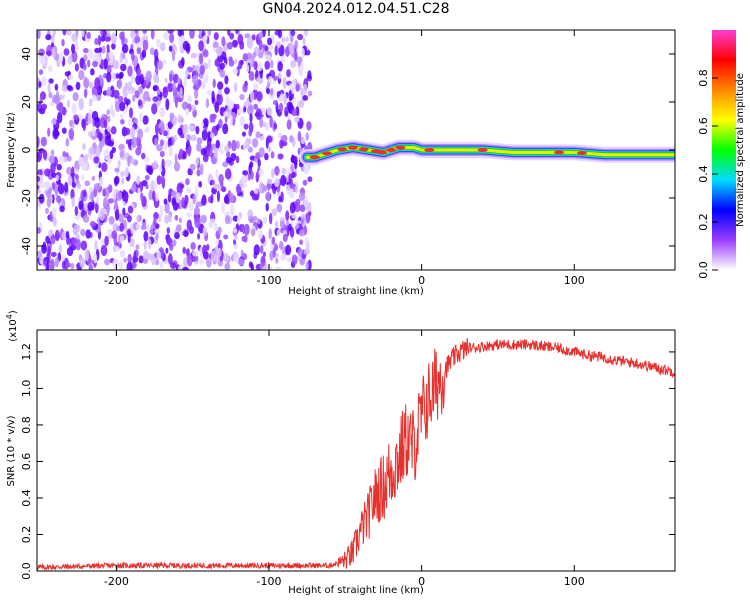 The image size is (750, 600). I want to click on signal-trace, so click(487, 152).